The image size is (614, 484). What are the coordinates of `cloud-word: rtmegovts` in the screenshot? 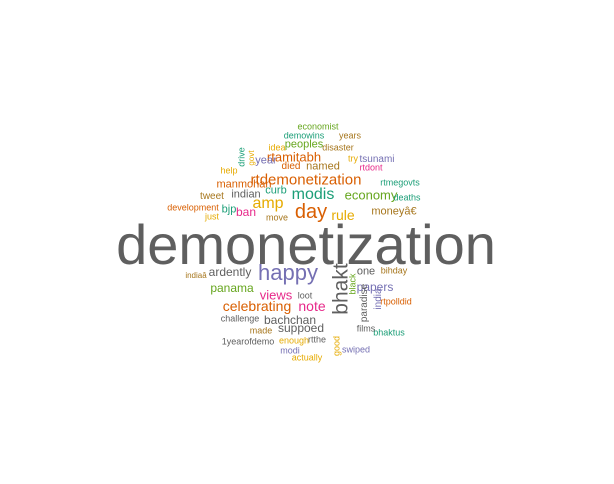 It's located at (400, 182).